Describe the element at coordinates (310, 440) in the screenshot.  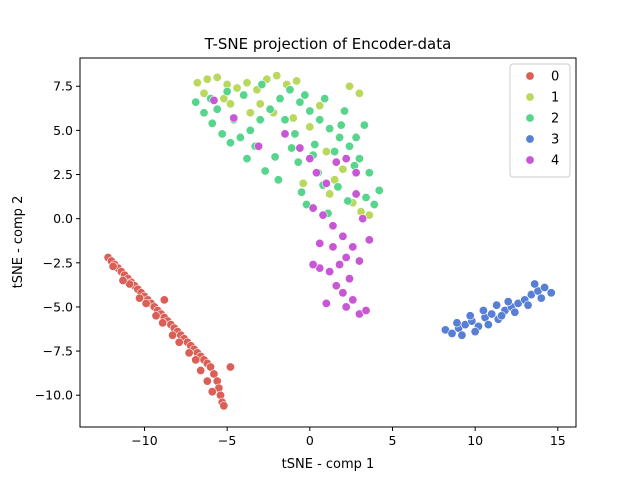
I see `x-tick-label: 0` at that location.